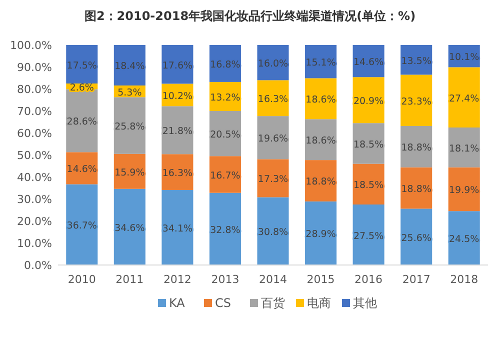 The image size is (500, 352). Describe the element at coordinates (250, 16) in the screenshot. I see `chart-title: 图2：2010-2018年我国化妆品行业终端渠道情况(单位：%)` at that location.